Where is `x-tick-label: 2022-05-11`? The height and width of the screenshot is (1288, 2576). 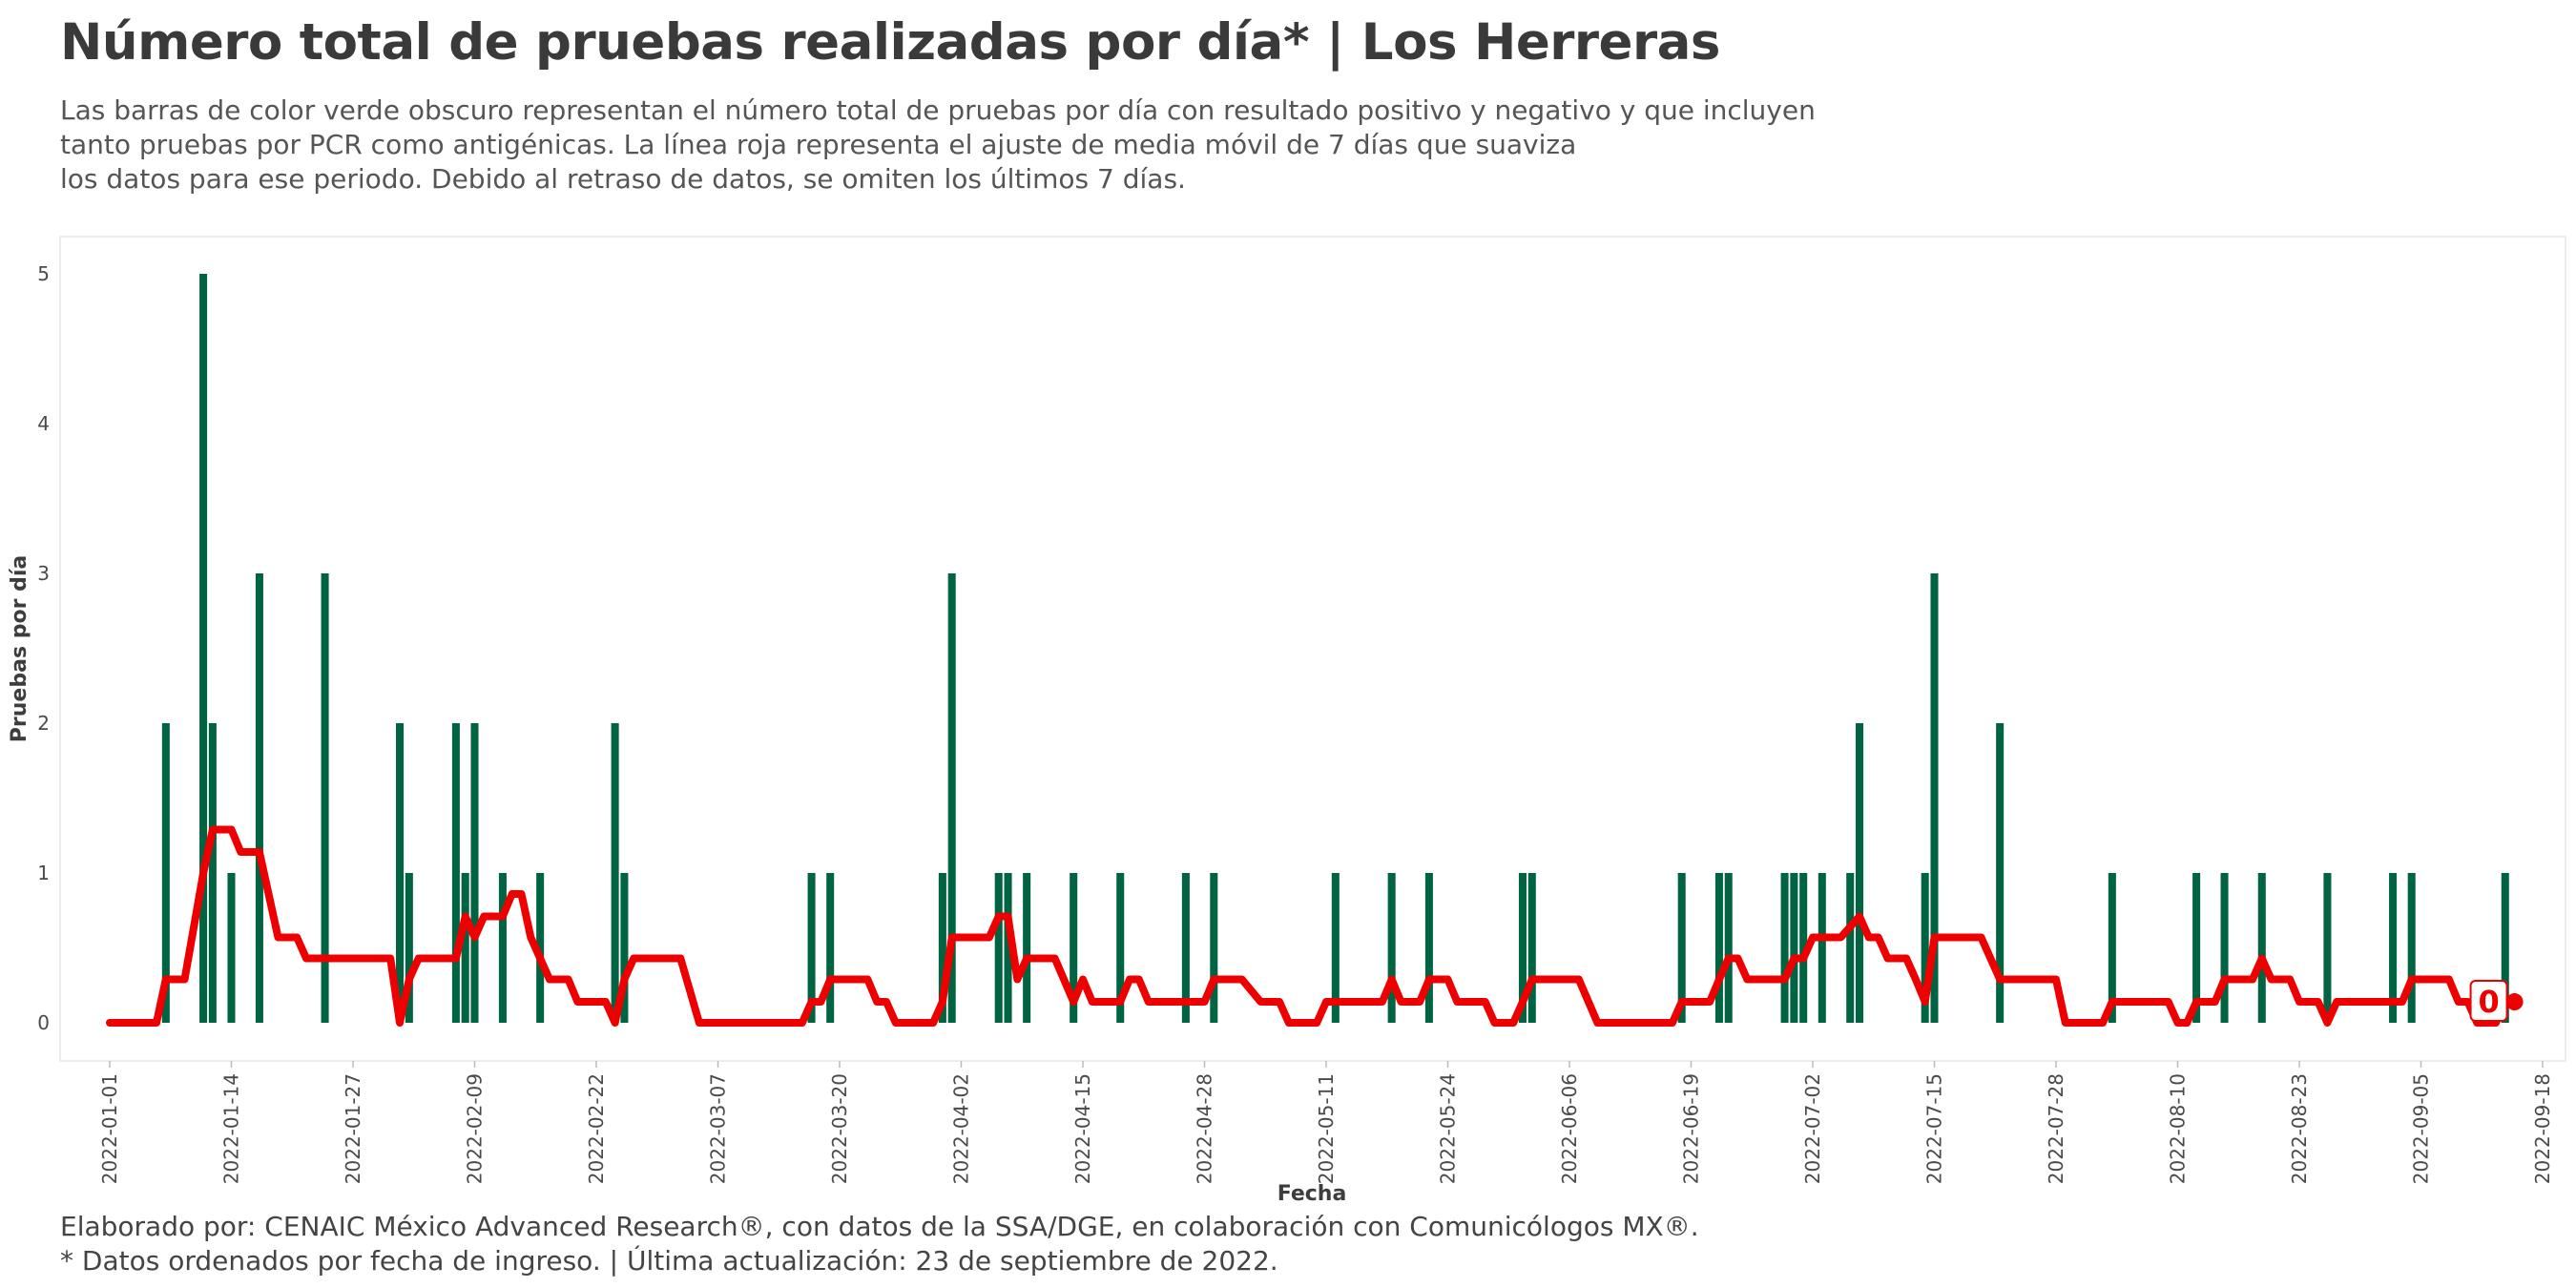 x-tick-label: 2022-05-11 is located at coordinates (1326, 1128).